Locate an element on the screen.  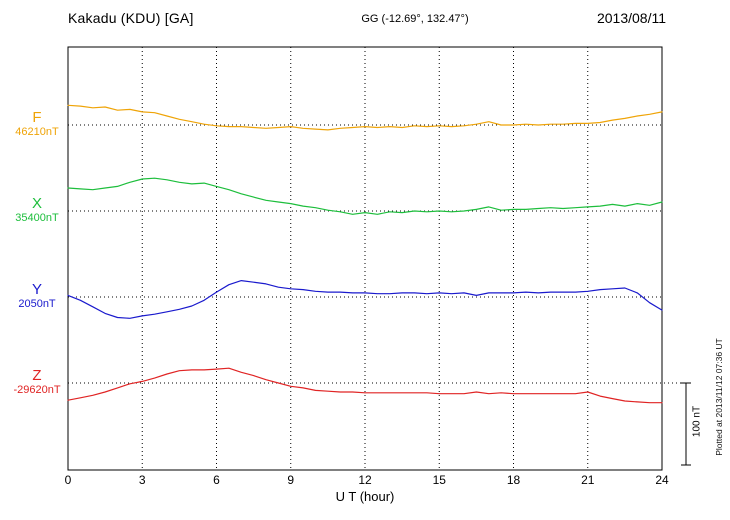
plot-date: 2013/08/11 is located at coordinates (631, 18).